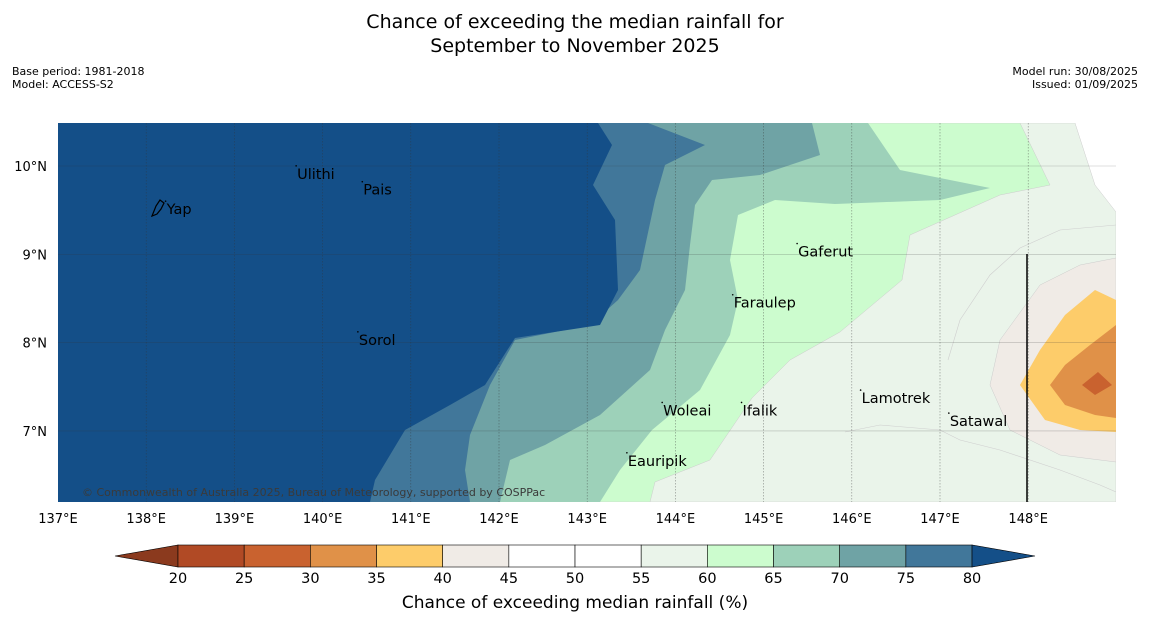 The width and height of the screenshot is (1150, 644). Describe the element at coordinates (641, 579) in the screenshot. I see `colorbar-tick-label: 55` at that location.